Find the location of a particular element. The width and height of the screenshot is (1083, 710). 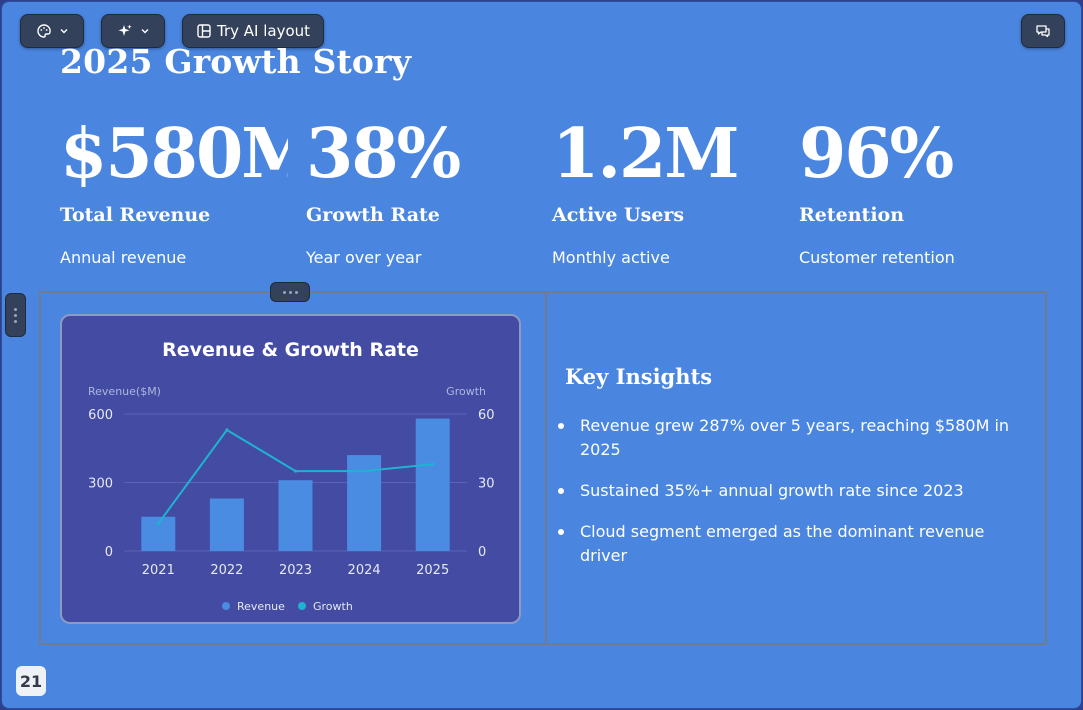

y-left-tick-label: 300 is located at coordinates (100, 484).